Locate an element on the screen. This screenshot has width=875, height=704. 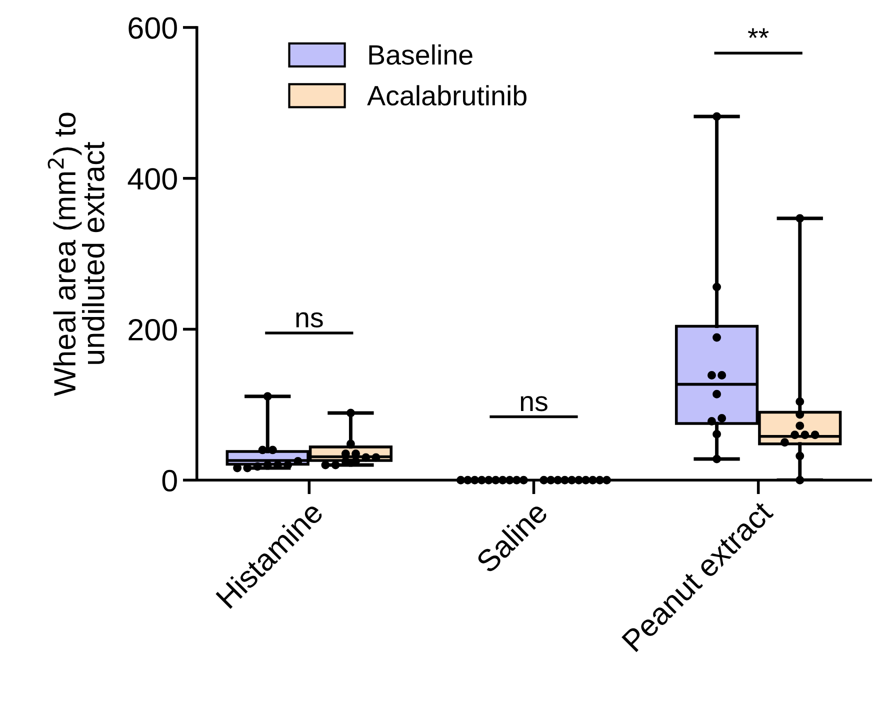
y-tick-label: 200 is located at coordinates (152, 329).